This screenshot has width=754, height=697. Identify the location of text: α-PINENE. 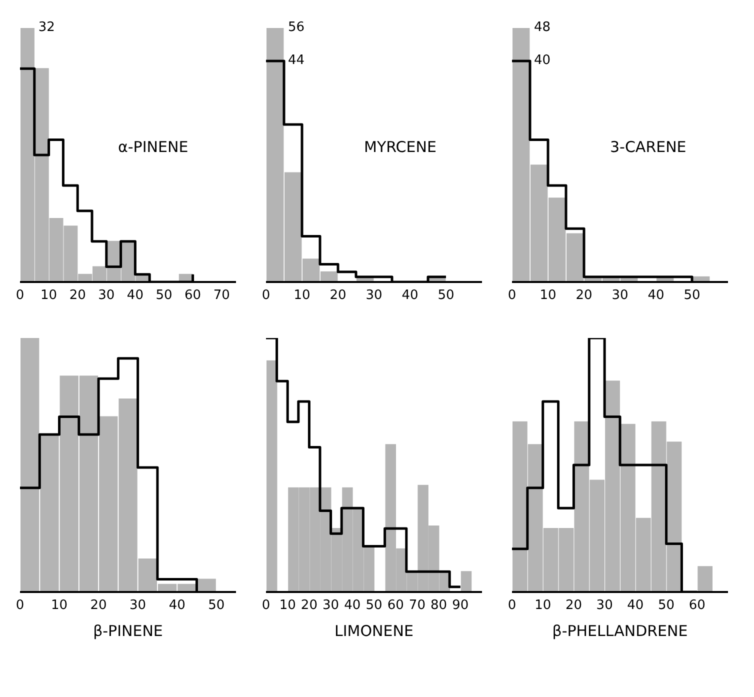
(153, 147).